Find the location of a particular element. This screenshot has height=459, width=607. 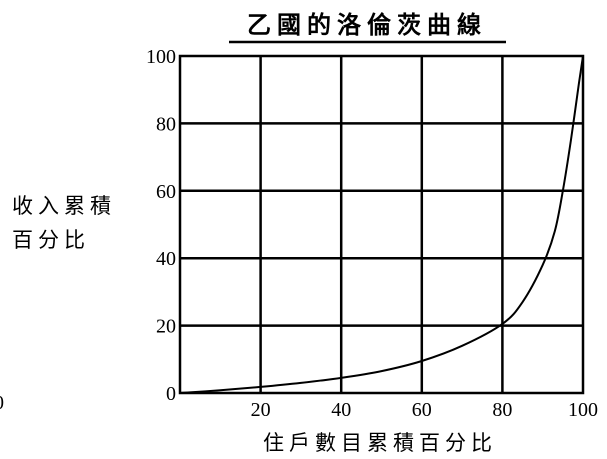

x-tick-label-60: 60 is located at coordinates (422, 410).